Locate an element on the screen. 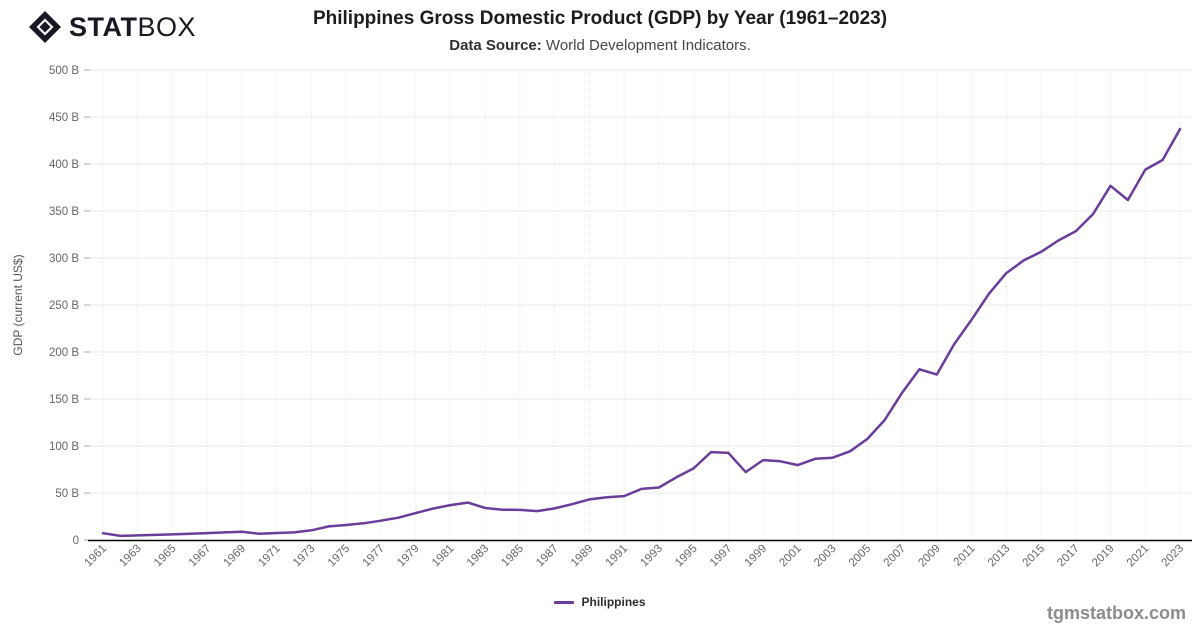 The width and height of the screenshot is (1200, 630). x-axis-tick-label: 2021 is located at coordinates (1138, 556).